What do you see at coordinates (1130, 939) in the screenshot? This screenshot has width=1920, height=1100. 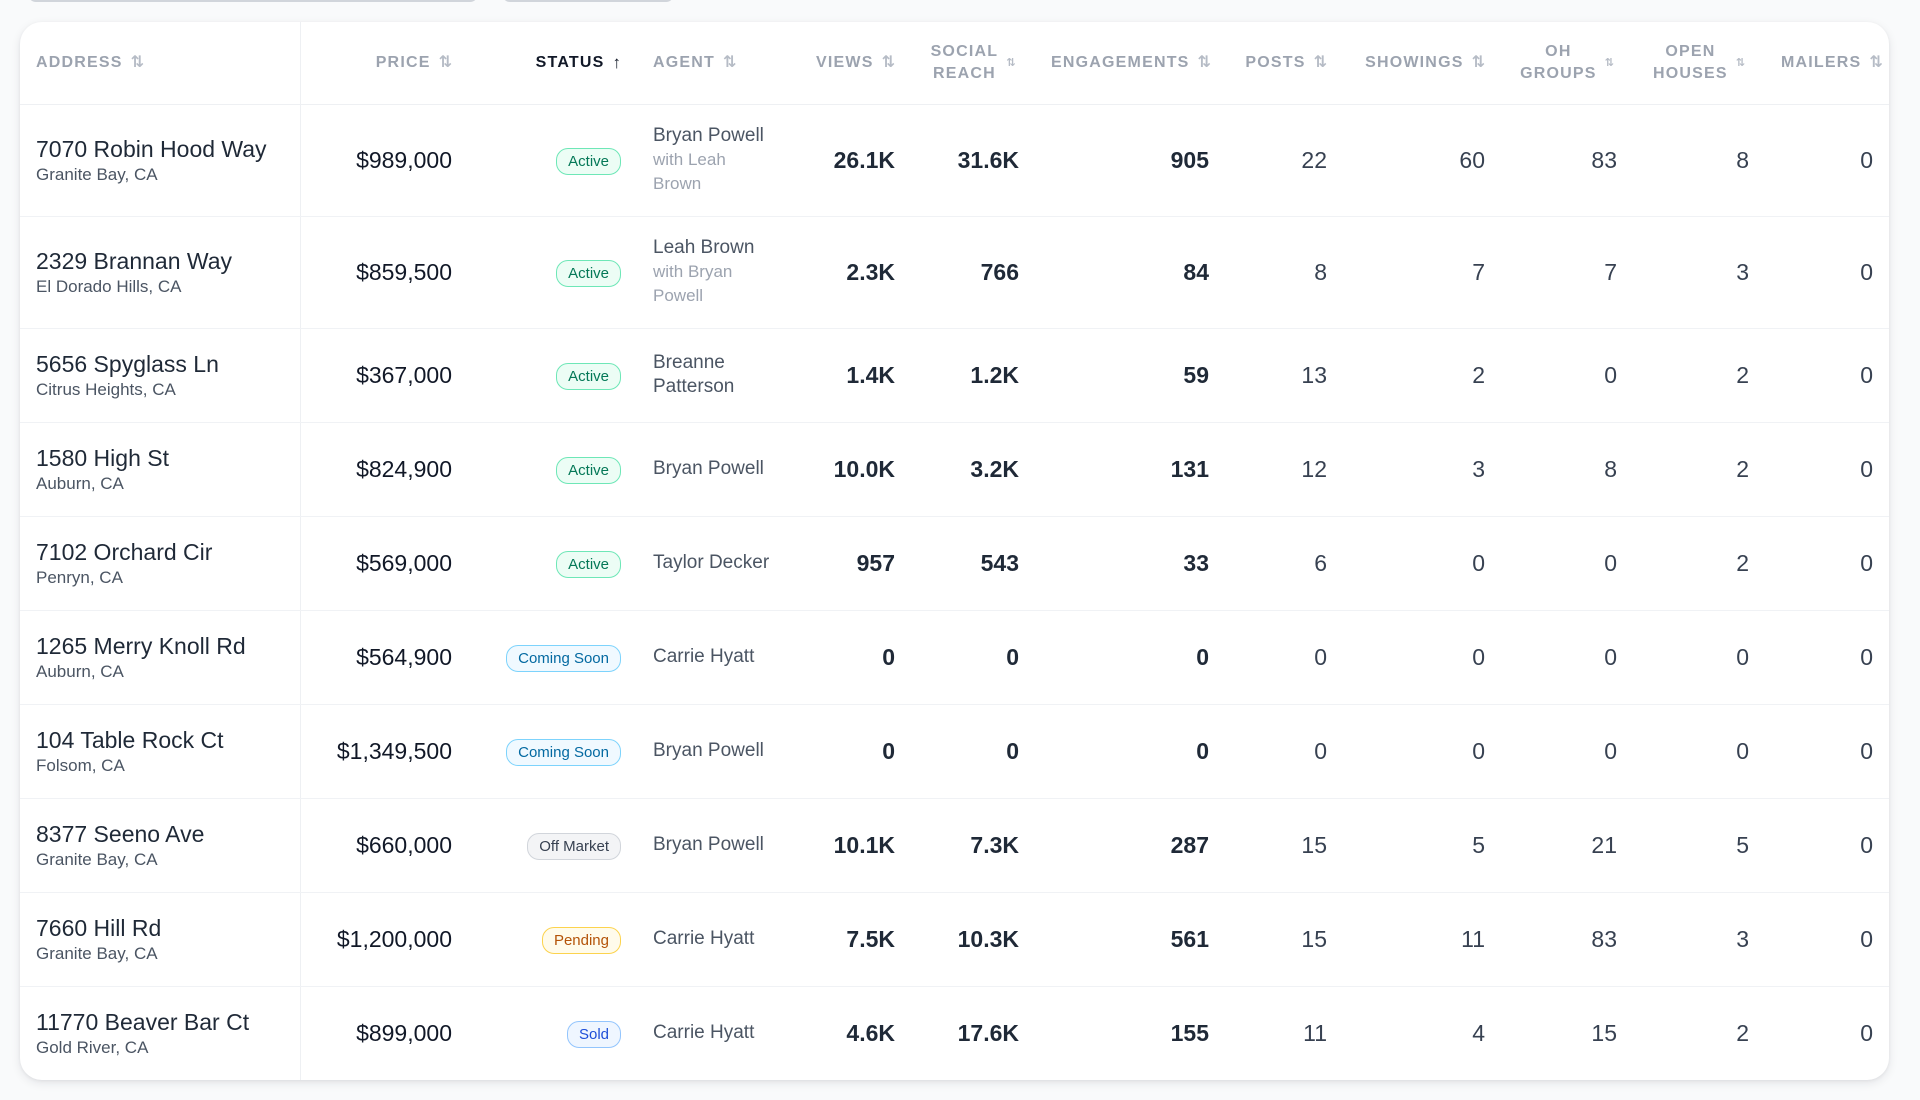 I see `engagements-cell: 561` at bounding box center [1130, 939].